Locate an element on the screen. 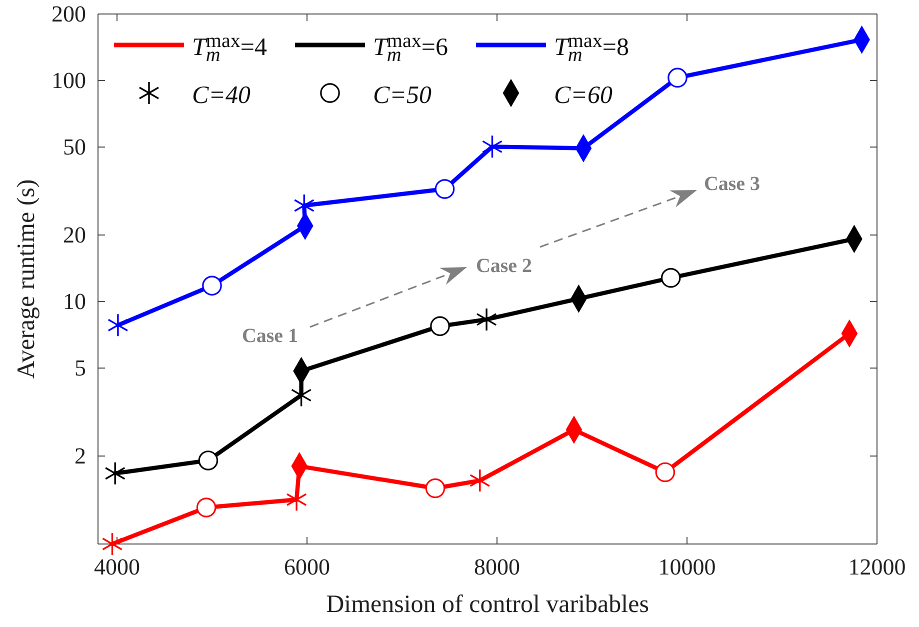  y-tick-label: 200 is located at coordinates (69, 13).